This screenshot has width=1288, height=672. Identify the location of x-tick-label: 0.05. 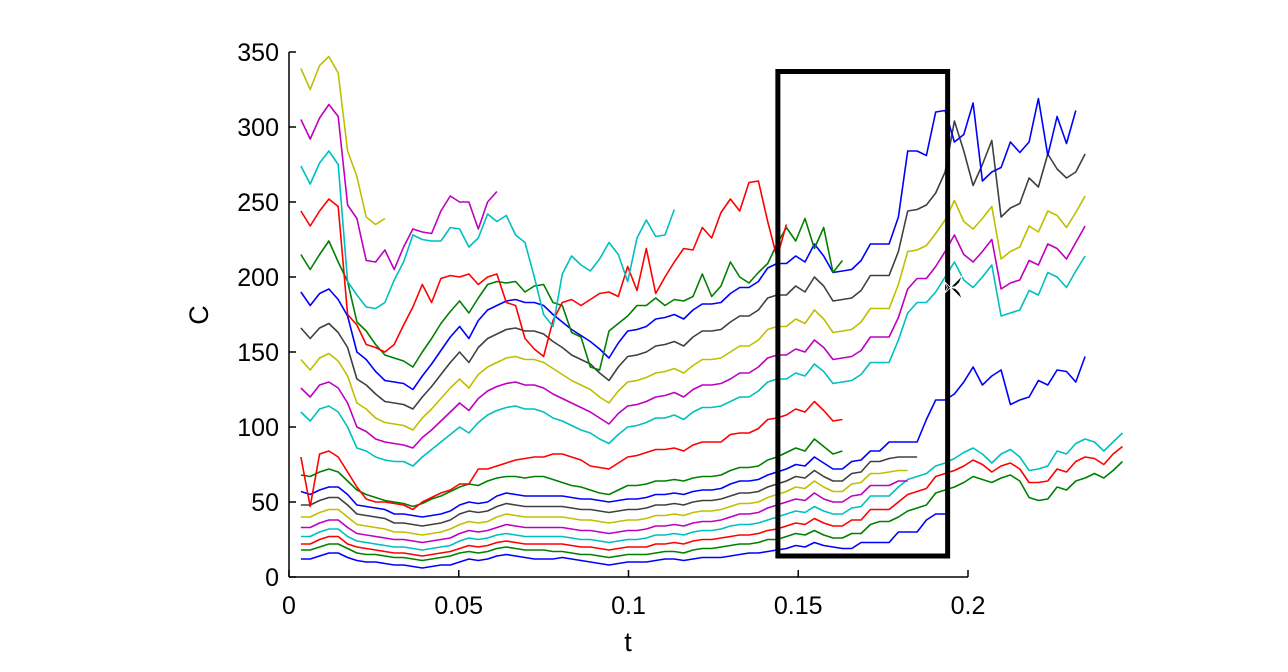
(458, 606).